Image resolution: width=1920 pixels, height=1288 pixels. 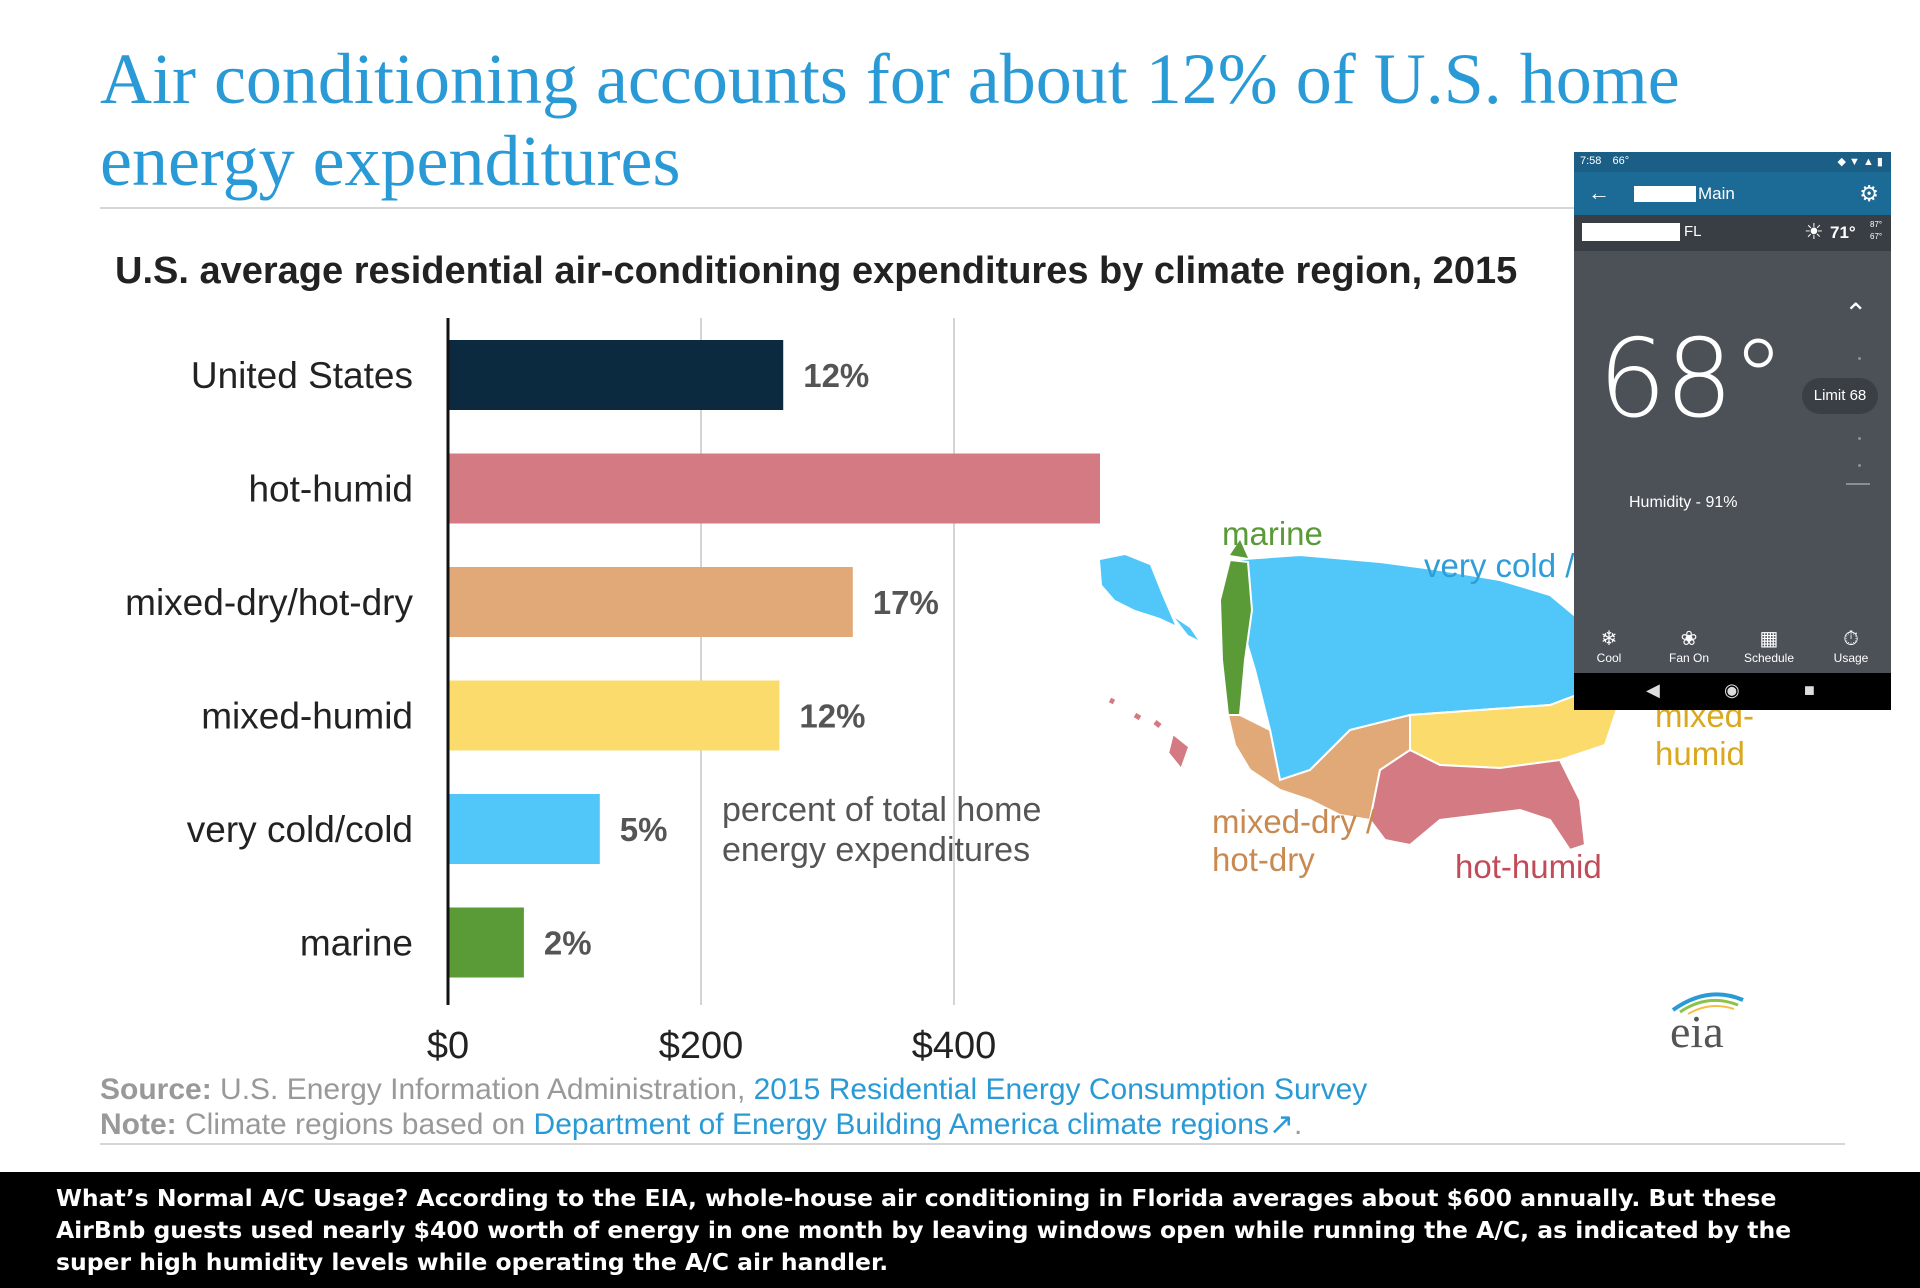 I want to click on gear-icon: ⚙, so click(x=1869, y=193).